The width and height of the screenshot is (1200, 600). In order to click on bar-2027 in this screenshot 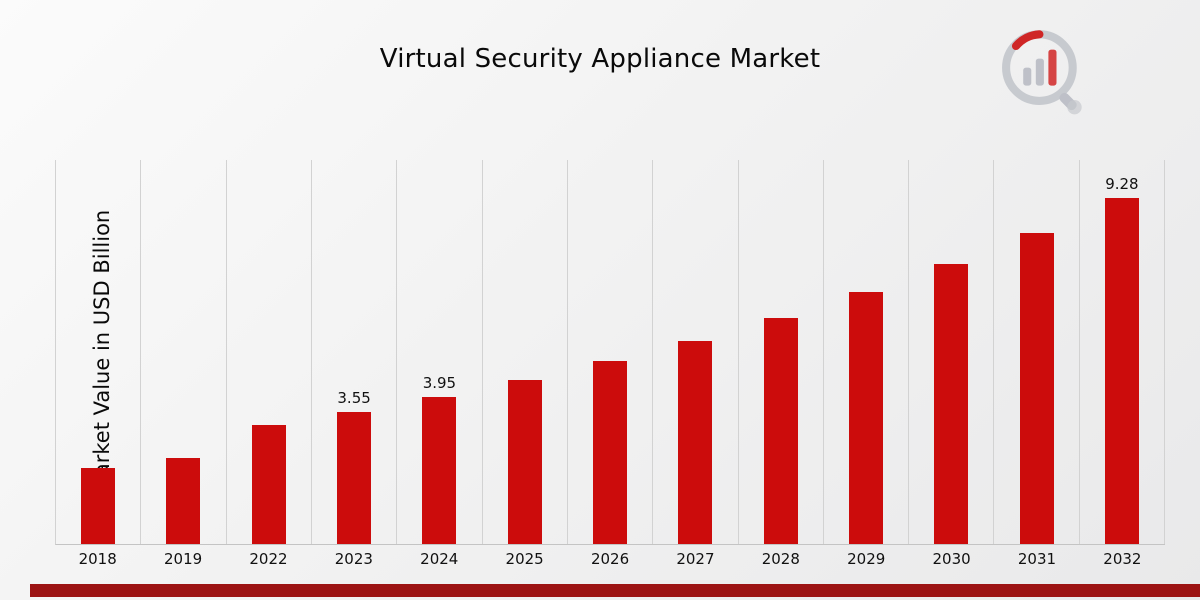, I will do `click(695, 442)`.